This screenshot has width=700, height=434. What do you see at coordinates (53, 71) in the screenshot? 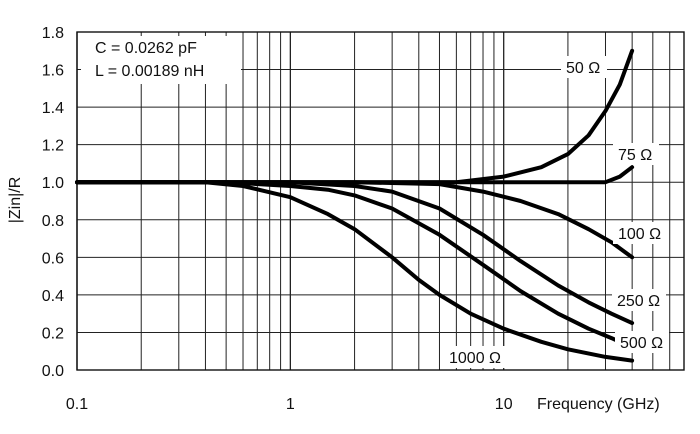
I see `y-tick-label: 1.6` at bounding box center [53, 71].